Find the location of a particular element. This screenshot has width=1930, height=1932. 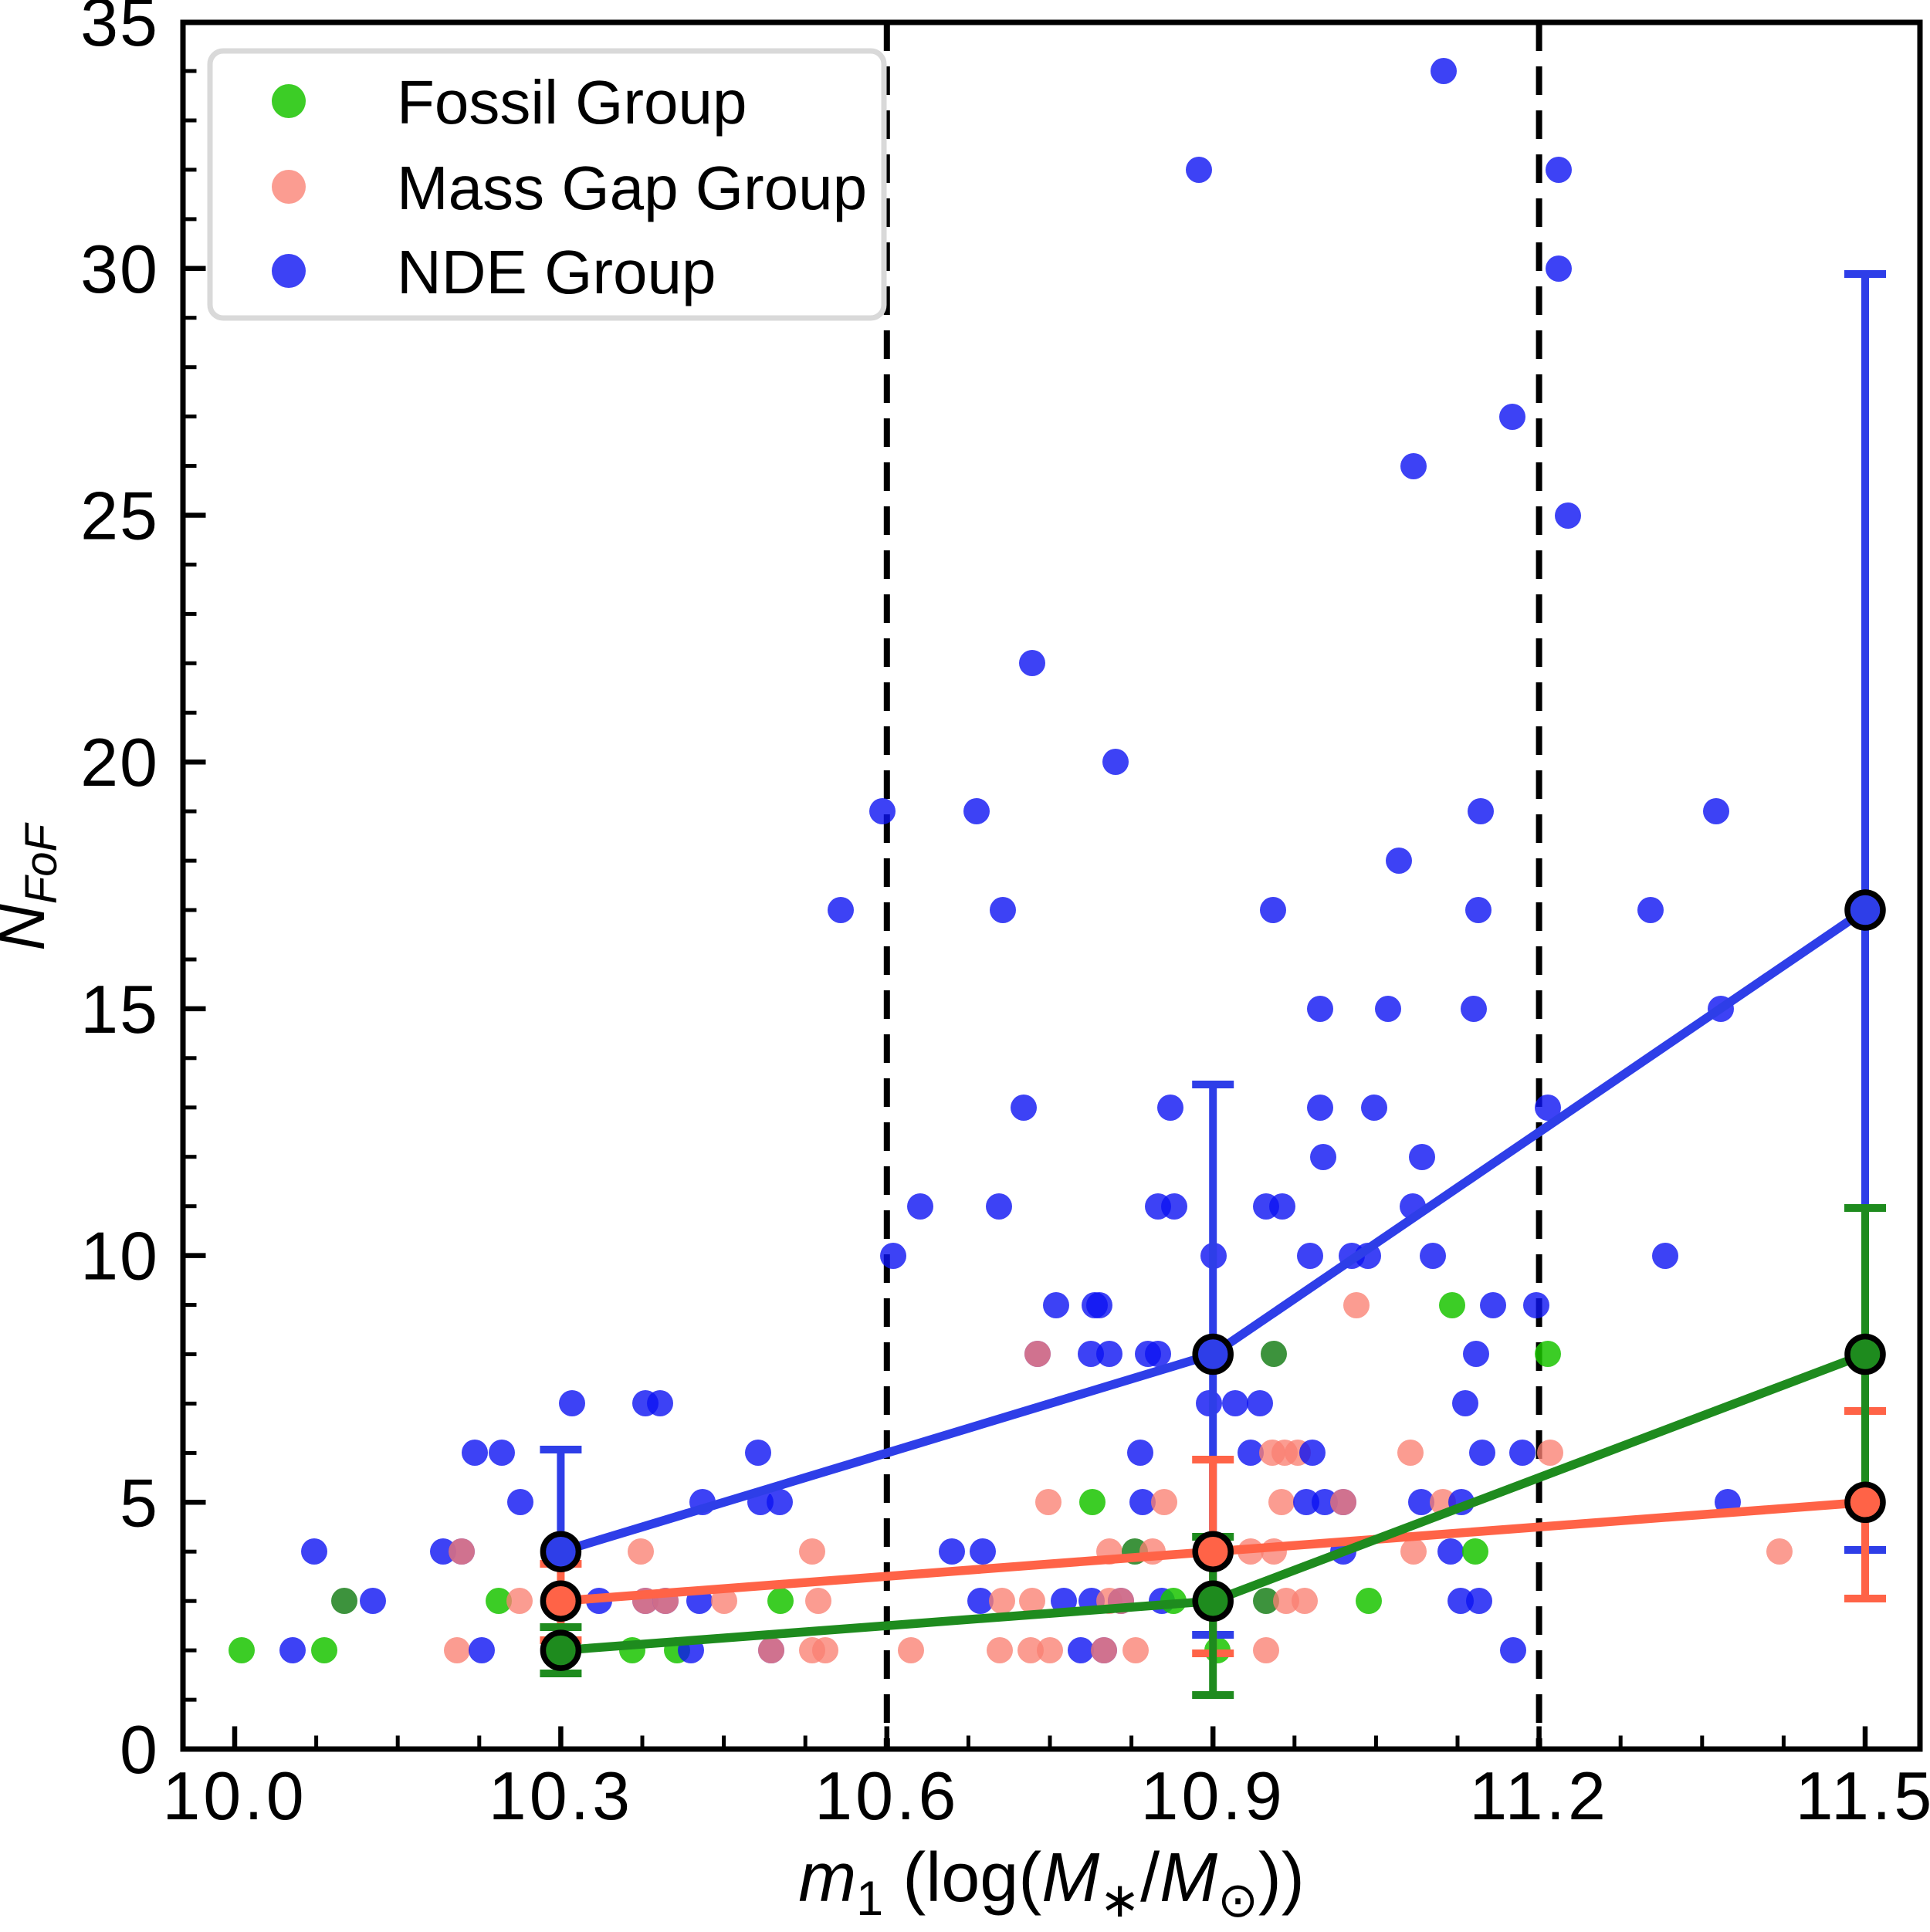

svg-text: 10.6 is located at coordinates (886, 1796).